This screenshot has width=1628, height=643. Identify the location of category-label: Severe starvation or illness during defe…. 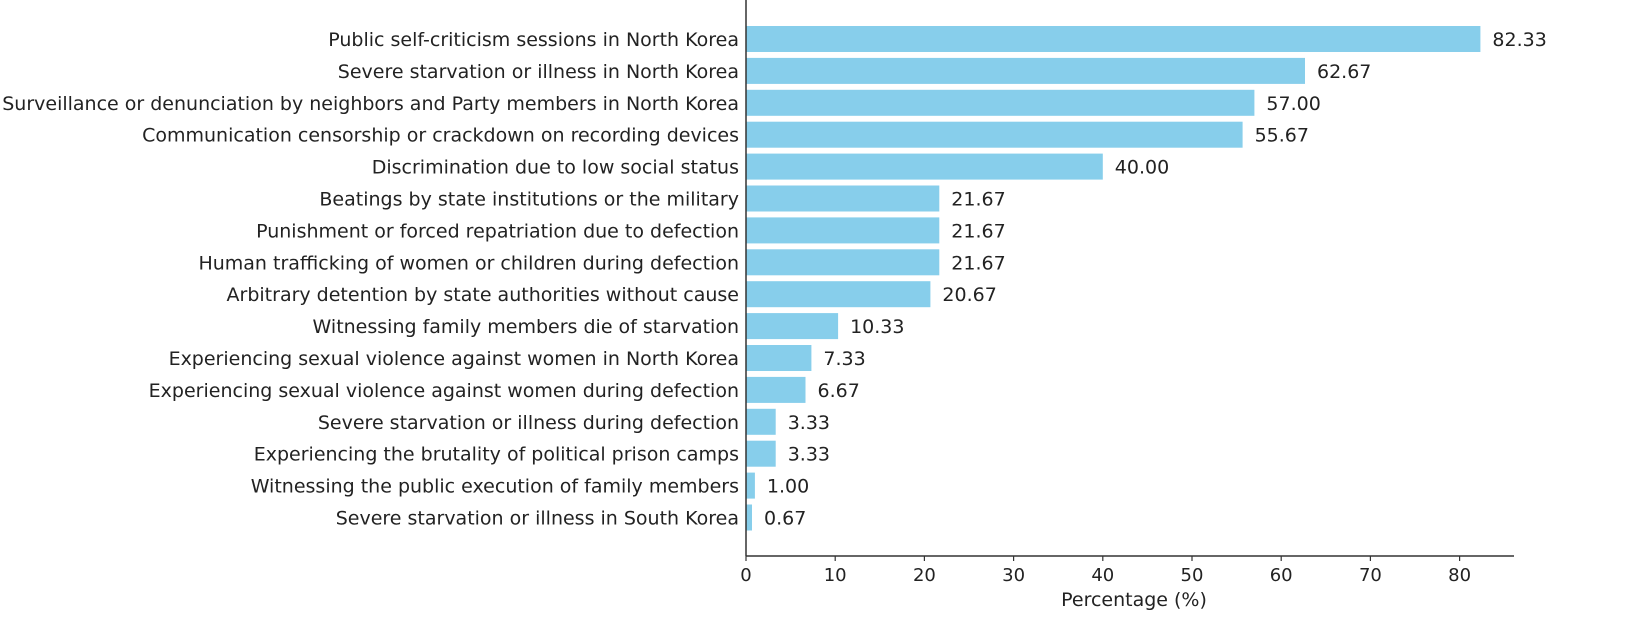
(528, 423).